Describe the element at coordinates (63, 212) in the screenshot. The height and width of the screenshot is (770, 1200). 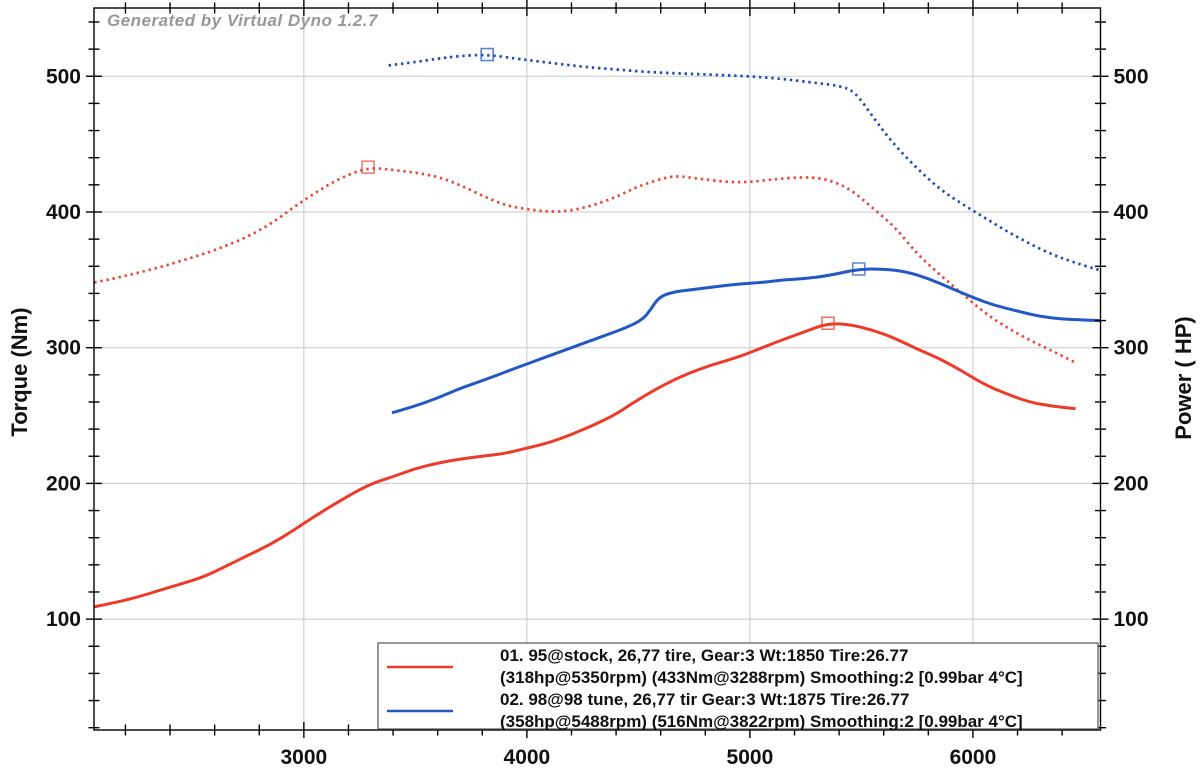
I see `y-tick-label-left: 400` at that location.